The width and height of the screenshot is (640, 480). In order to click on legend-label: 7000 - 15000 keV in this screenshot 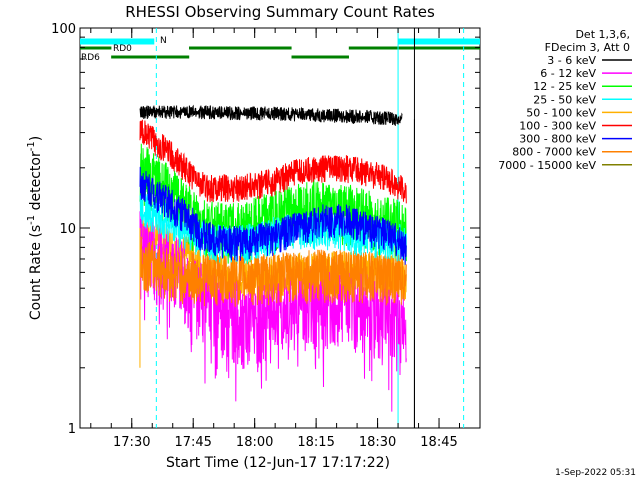, I will do `click(547, 165)`.